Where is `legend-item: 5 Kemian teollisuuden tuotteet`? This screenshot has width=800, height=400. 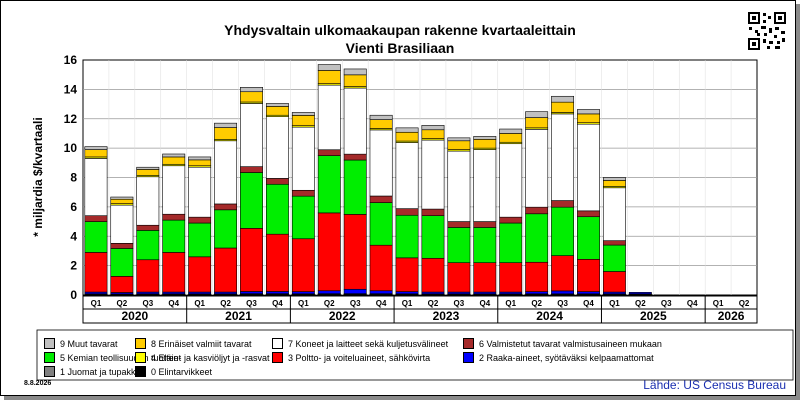 legend-item: 5 Kemian teollisuuden tuotteet is located at coordinates (112, 357).